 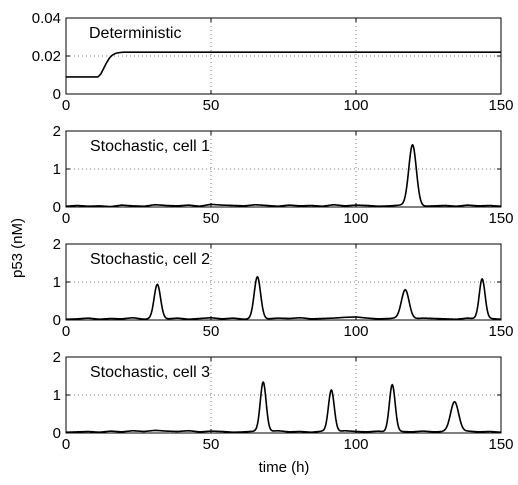 What do you see at coordinates (46, 56) in the screenshot?
I see `y-tick-label: 0.02` at bounding box center [46, 56].